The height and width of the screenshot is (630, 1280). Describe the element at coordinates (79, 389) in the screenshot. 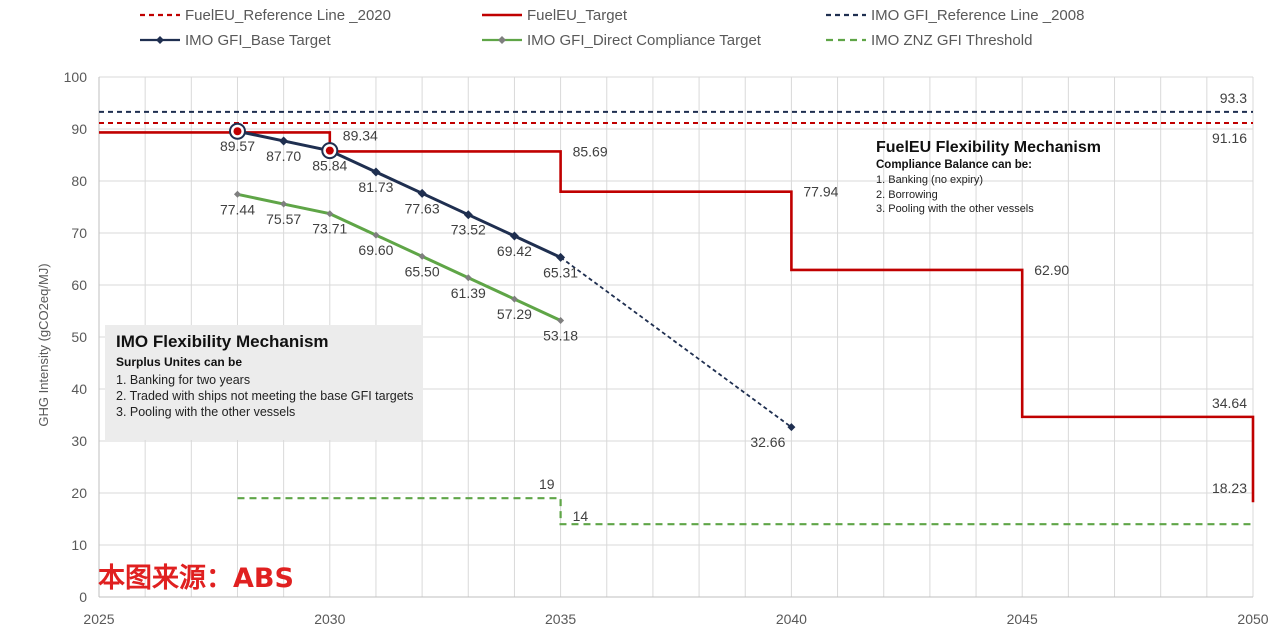

I see `y-tick-label: 40` at that location.